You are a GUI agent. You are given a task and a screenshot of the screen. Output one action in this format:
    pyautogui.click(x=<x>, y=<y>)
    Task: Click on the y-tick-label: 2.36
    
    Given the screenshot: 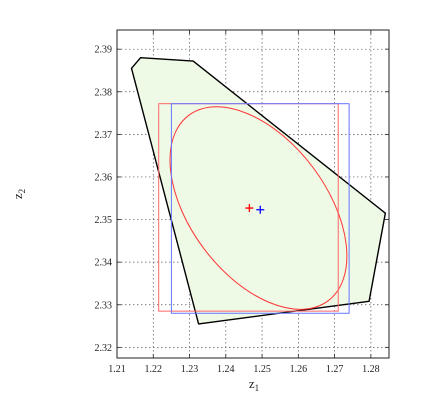 What is the action you would take?
    pyautogui.click(x=104, y=177)
    